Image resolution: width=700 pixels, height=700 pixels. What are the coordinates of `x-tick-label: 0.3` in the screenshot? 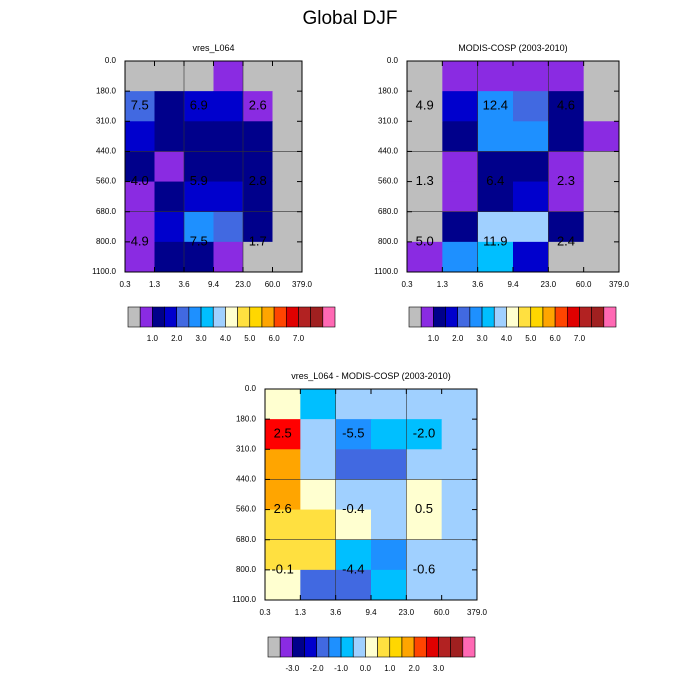 It's located at (125, 284).